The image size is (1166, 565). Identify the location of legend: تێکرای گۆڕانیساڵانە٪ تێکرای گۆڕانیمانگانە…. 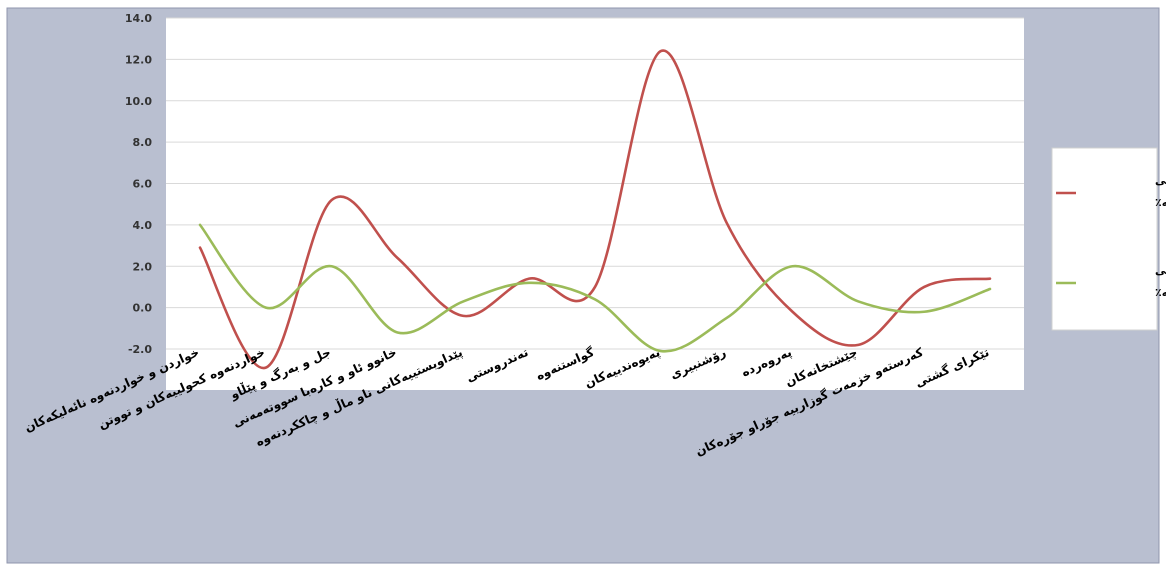
(1108, 239).